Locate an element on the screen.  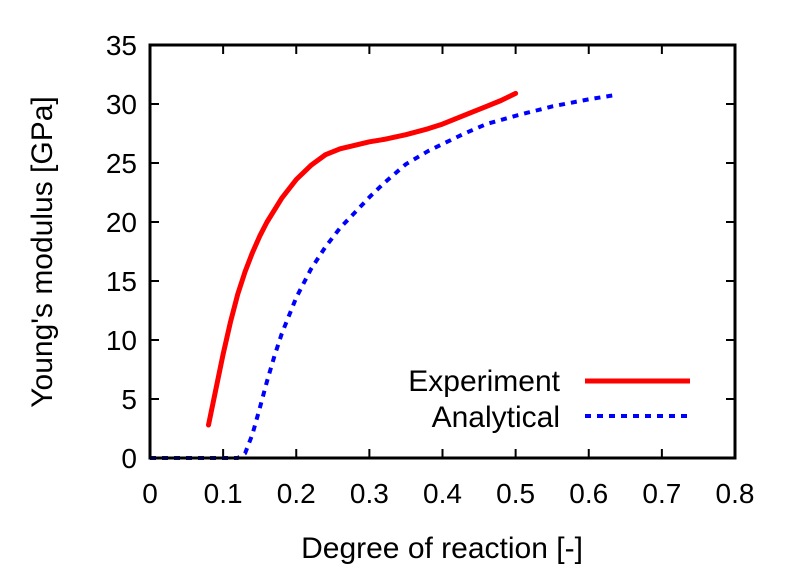
legend: Experiment Analytical is located at coordinates (549, 399).